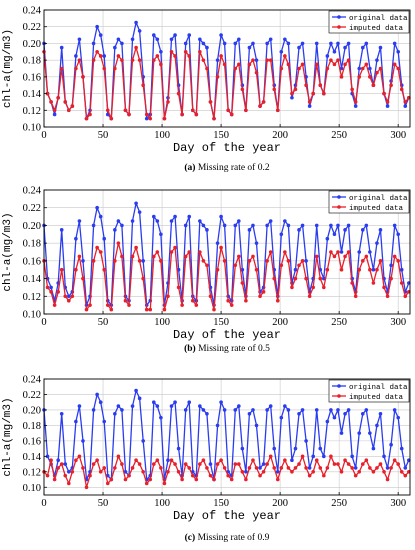 The width and height of the screenshot is (415, 550). What do you see at coordinates (280, 503) in the screenshot?
I see `x-tick-label: 200` at bounding box center [280, 503].